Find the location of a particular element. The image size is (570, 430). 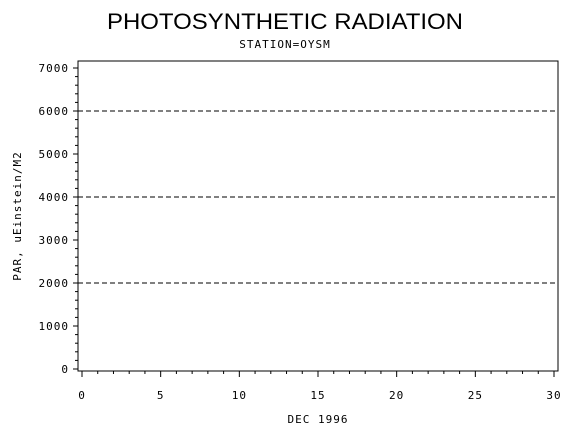

y-tick-label-6000: 6000 is located at coordinates (54, 111).